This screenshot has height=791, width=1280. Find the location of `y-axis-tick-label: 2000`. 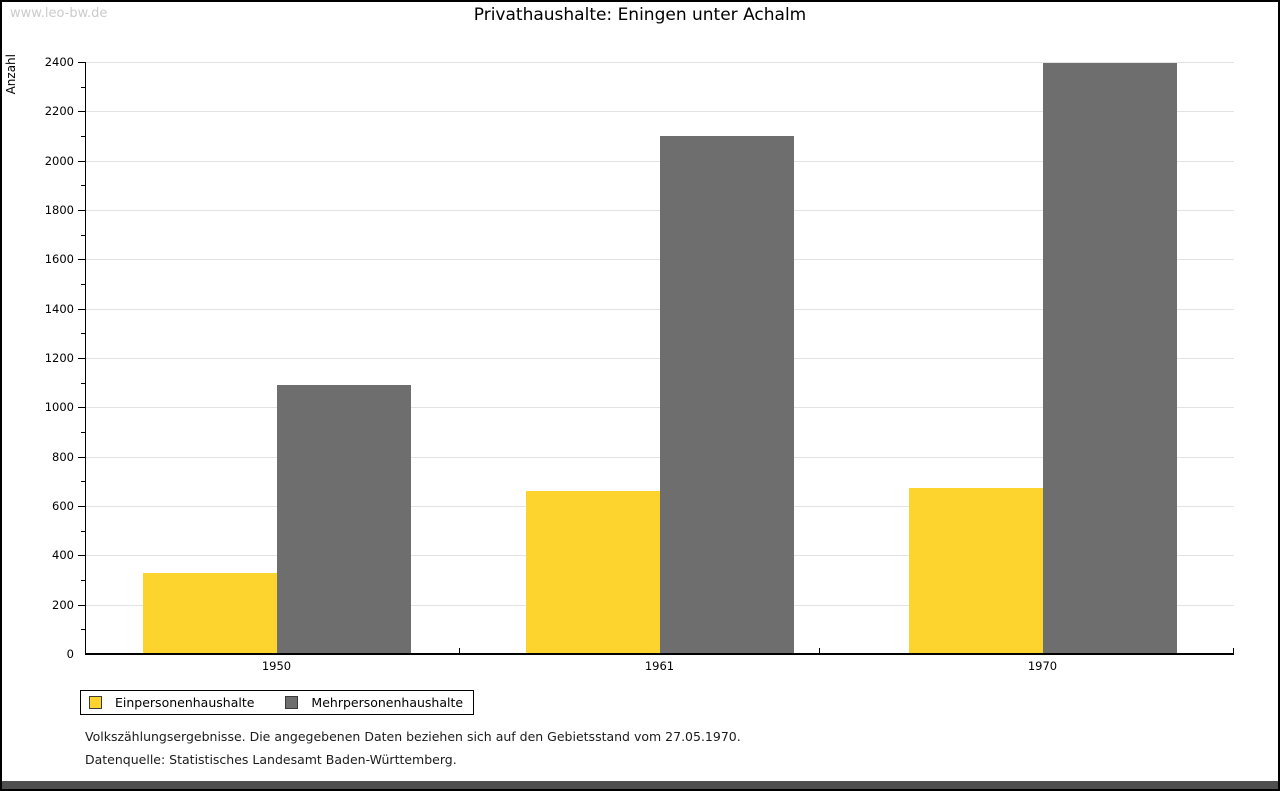

y-axis-tick-label: 2000 is located at coordinates (59, 160).